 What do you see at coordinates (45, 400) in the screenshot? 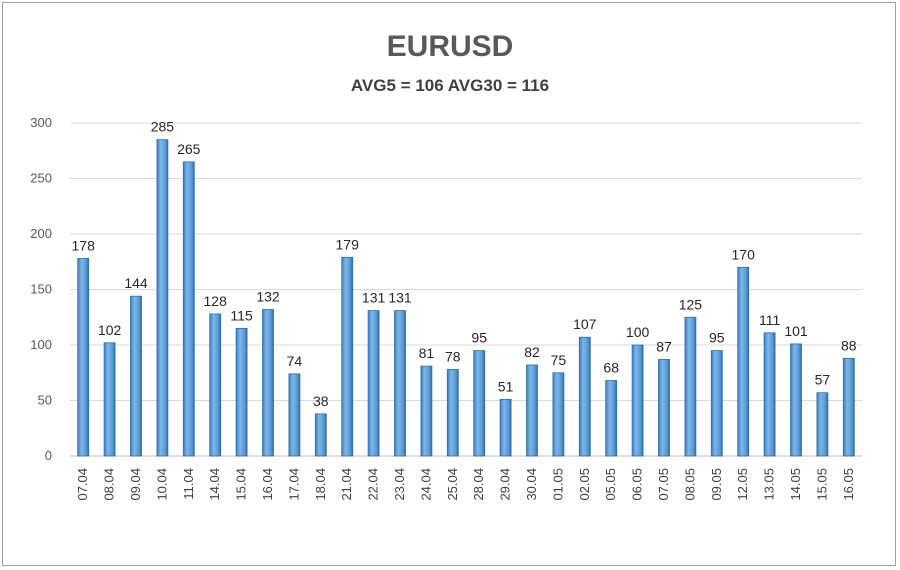
I see `y-tick-label: 50` at bounding box center [45, 400].